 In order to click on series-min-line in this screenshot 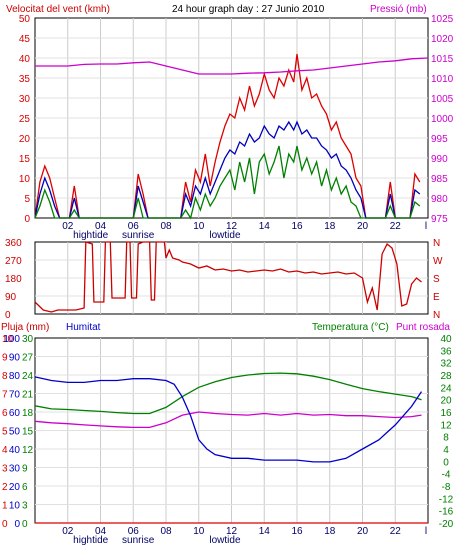, I will do `click(227, 182)`.